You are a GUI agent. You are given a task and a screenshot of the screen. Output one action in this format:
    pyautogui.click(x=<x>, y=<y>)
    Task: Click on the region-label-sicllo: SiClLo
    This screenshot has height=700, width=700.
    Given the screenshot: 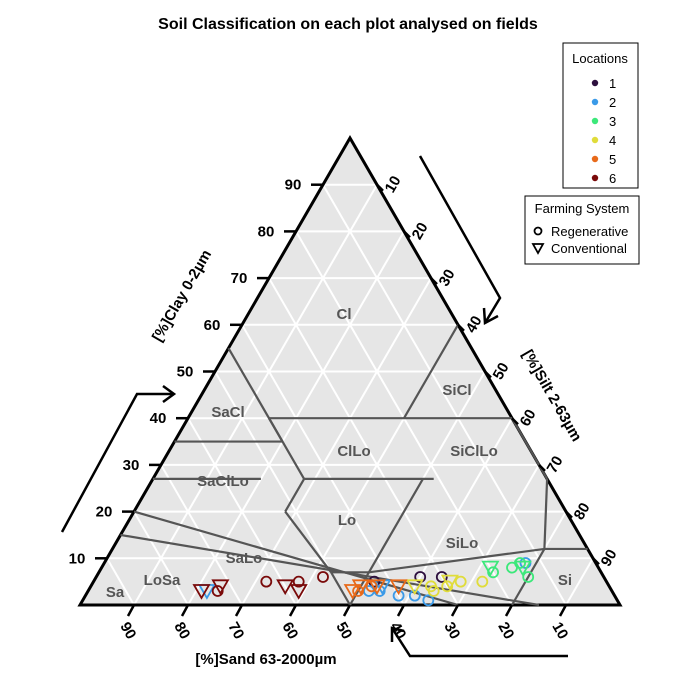 What is the action you would take?
    pyautogui.click(x=474, y=451)
    